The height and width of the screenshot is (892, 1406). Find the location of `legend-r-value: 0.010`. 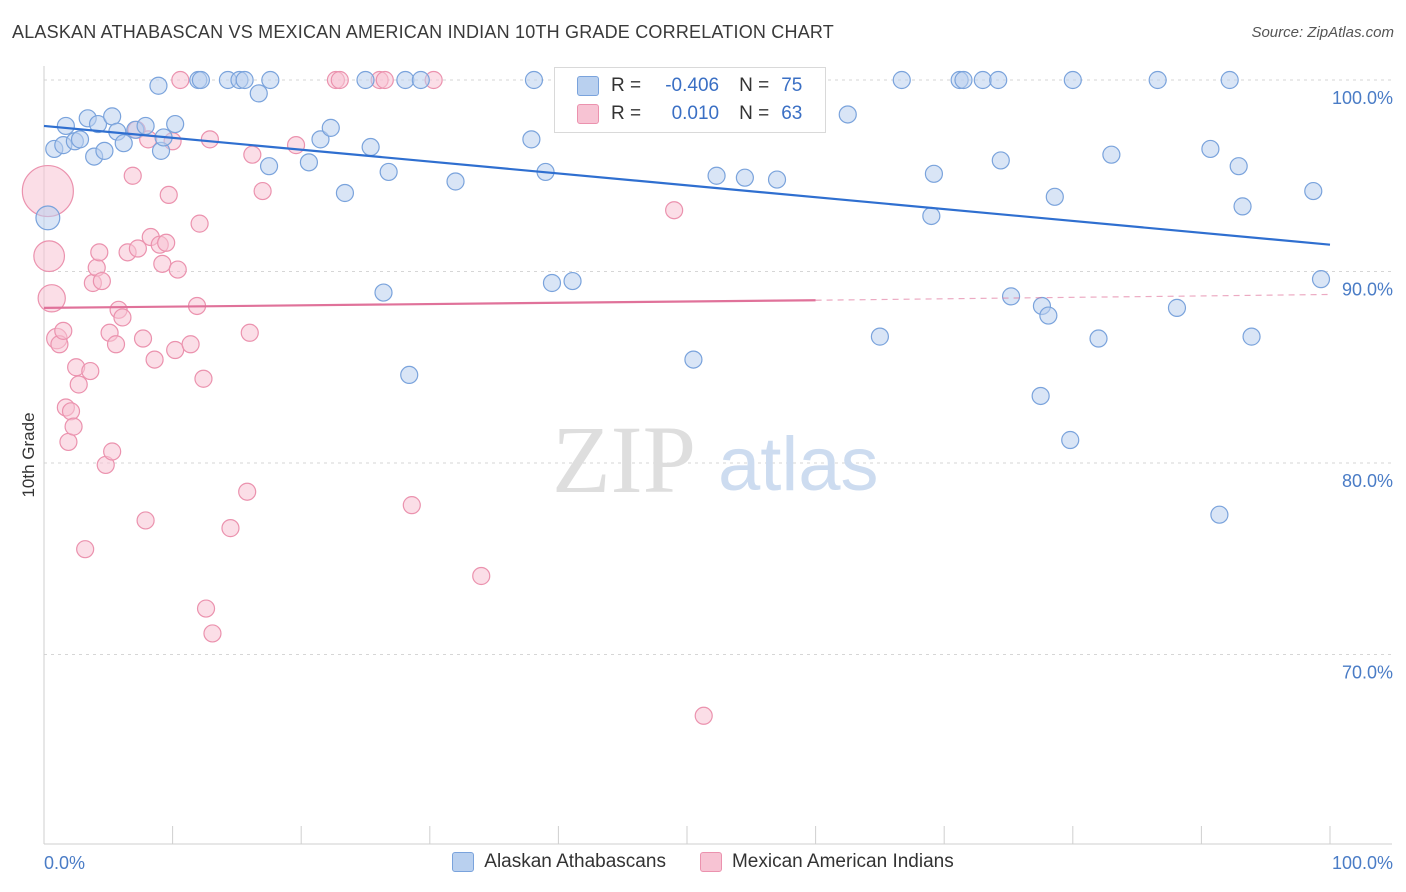

legend-r-value: 0.010 is located at coordinates (695, 113).